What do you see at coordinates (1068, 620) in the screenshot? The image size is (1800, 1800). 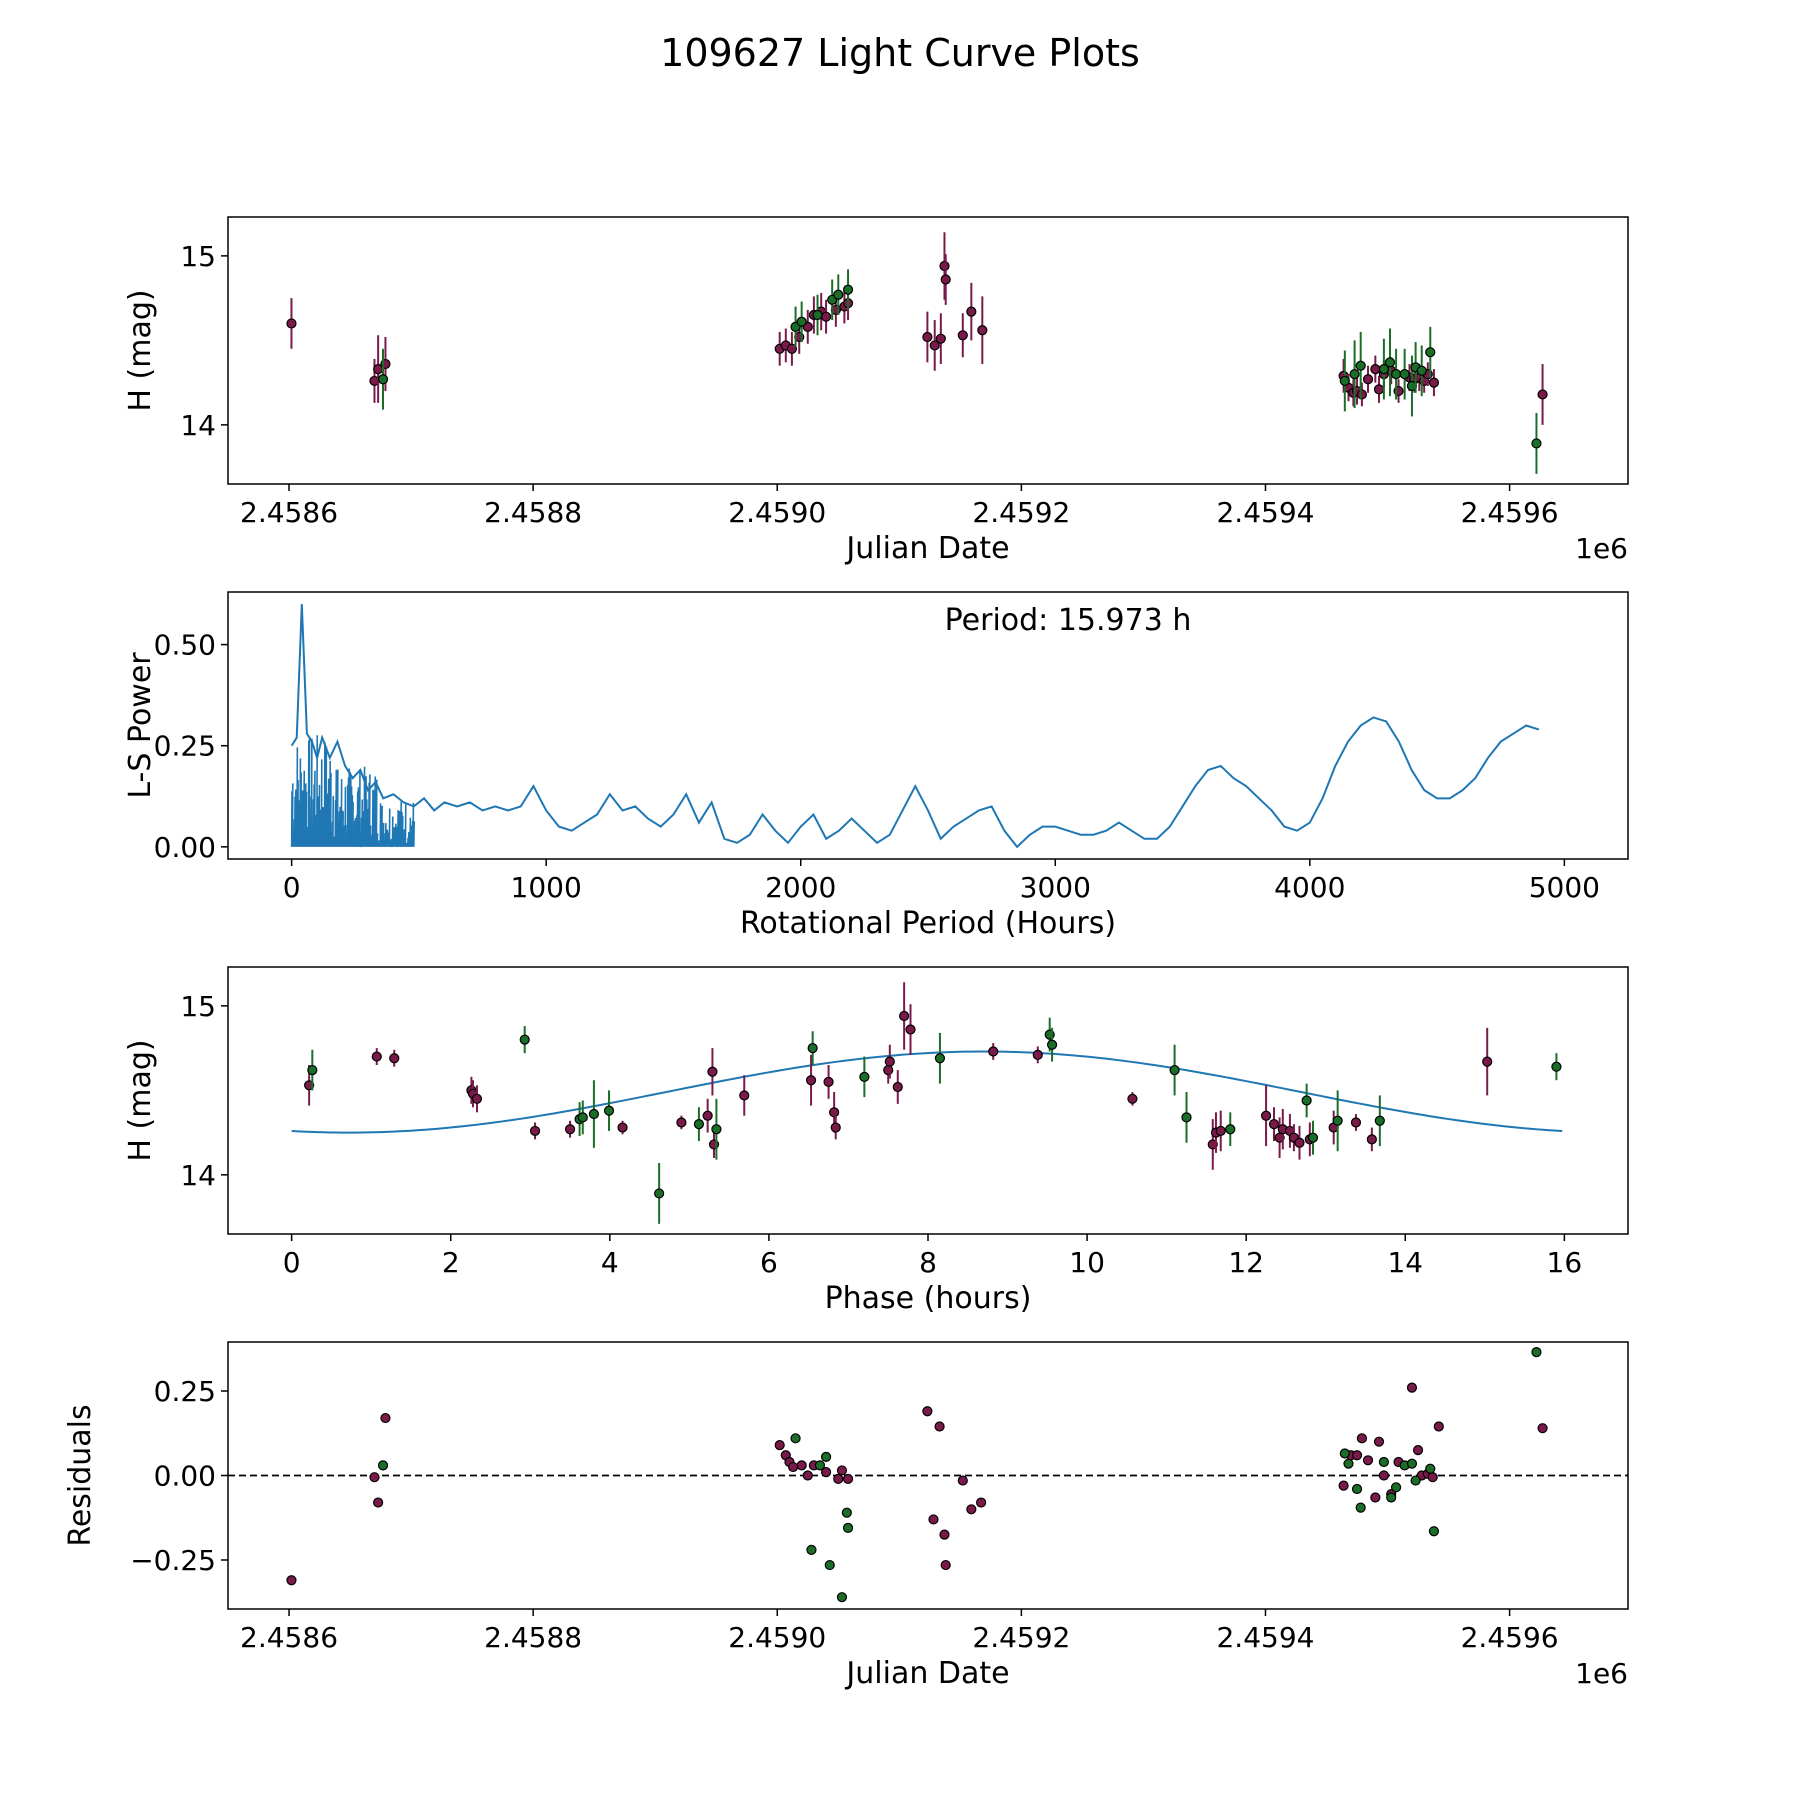 I see `period-annotation: Period: 15.973 h` at bounding box center [1068, 620].